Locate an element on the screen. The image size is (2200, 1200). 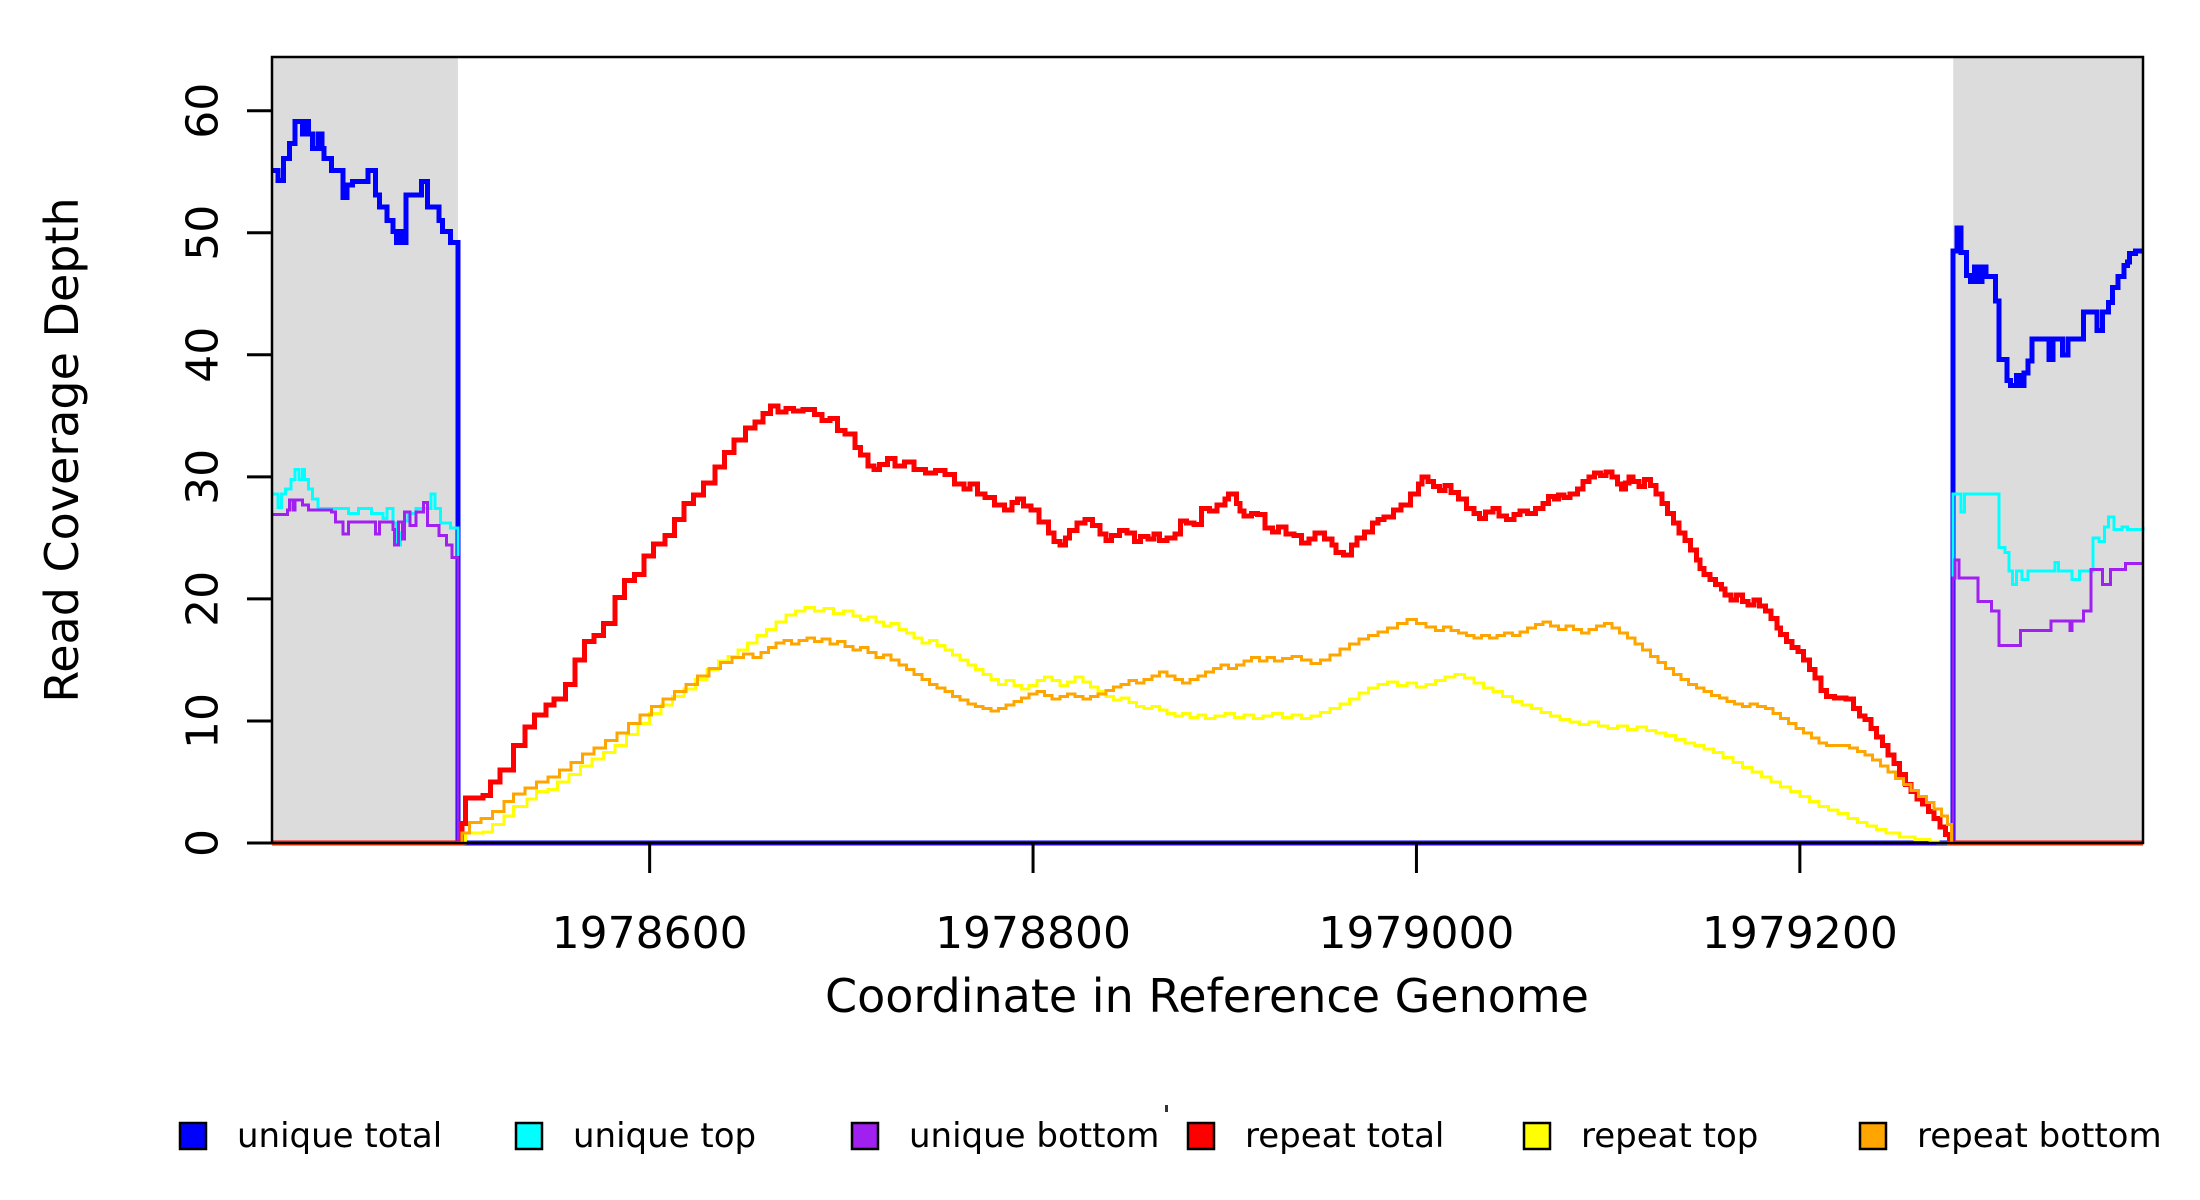
x-tick-label-1979200: 1979200 is located at coordinates (1800, 933).